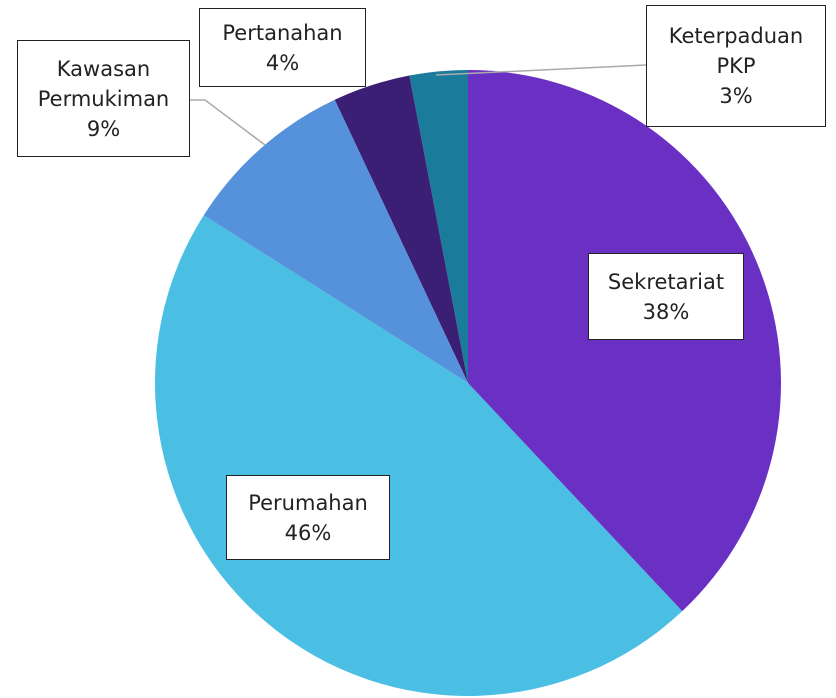  I want to click on category-label: Sekretariat, so click(666, 281).